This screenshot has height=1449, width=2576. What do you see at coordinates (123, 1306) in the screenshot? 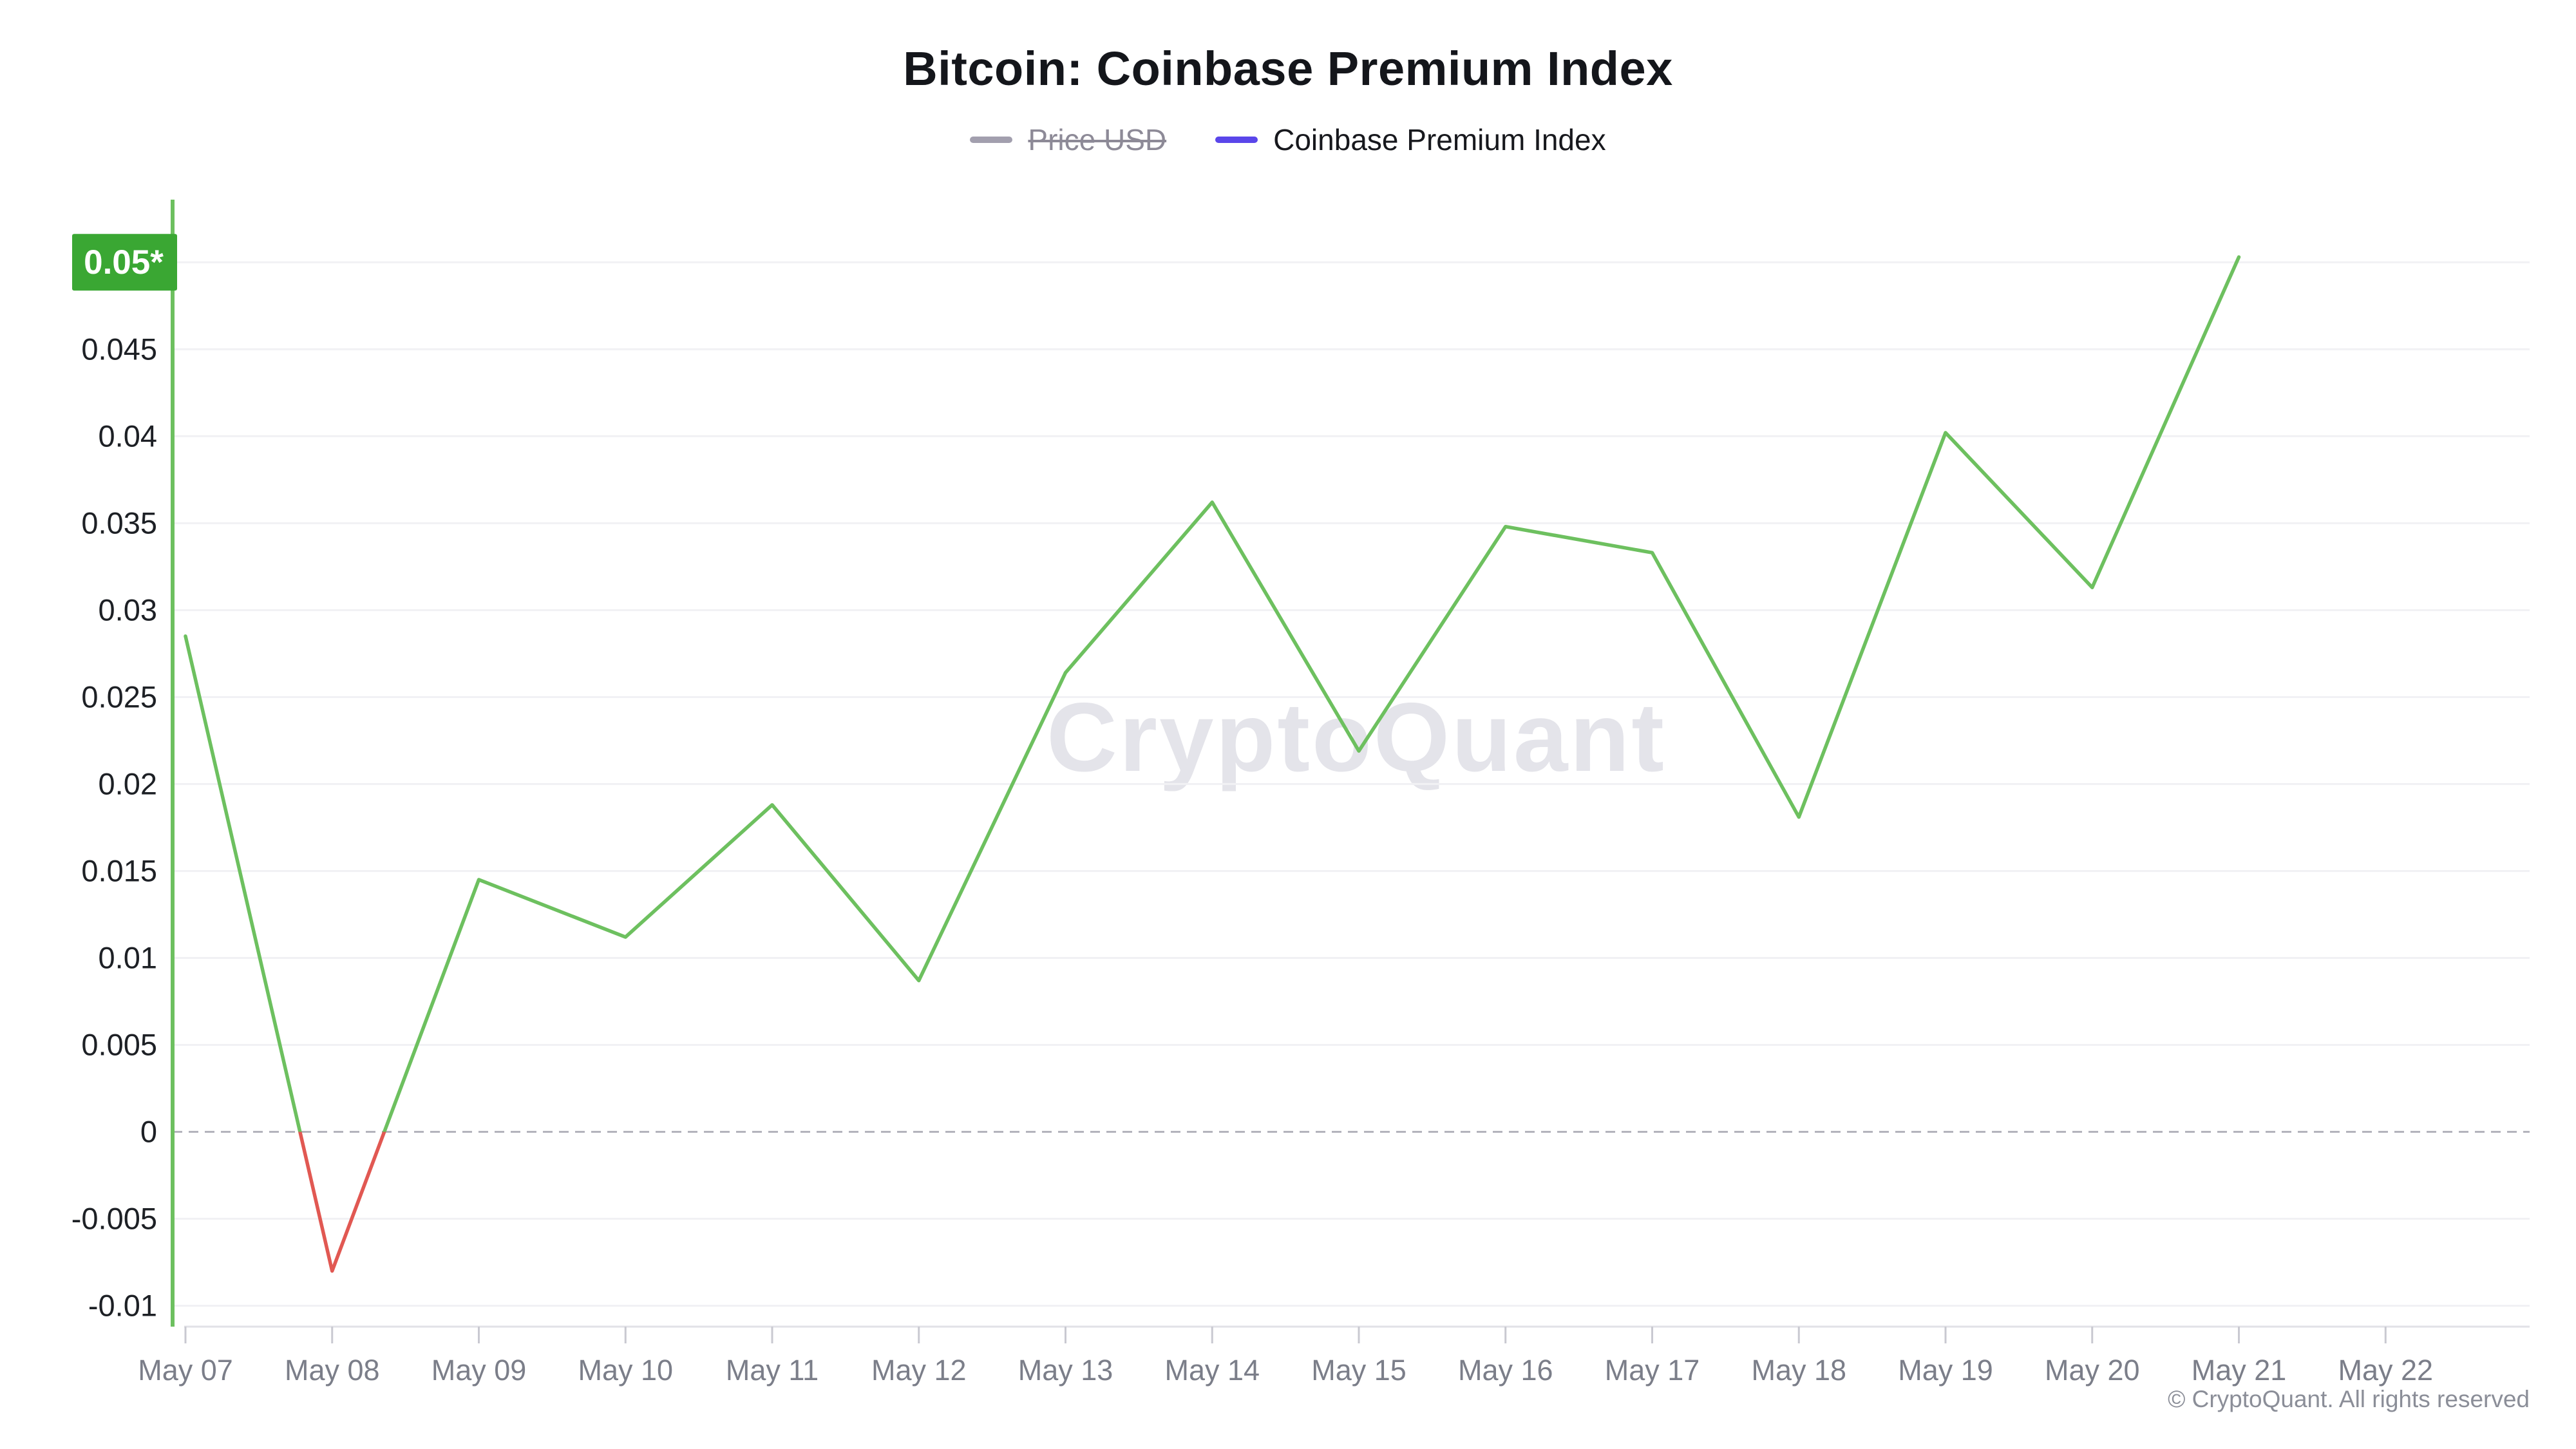
I see `y-axis-label: -0.01` at bounding box center [123, 1306].